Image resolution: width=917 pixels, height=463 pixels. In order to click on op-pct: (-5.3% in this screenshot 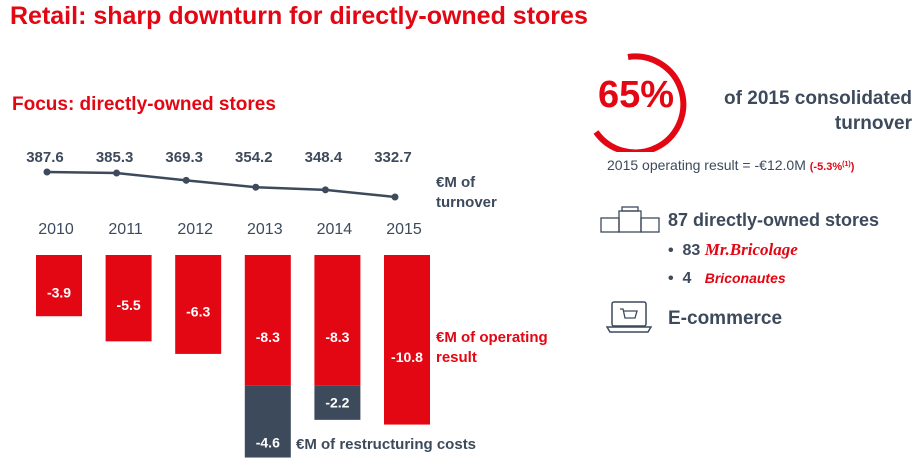, I will do `click(826, 167)`.